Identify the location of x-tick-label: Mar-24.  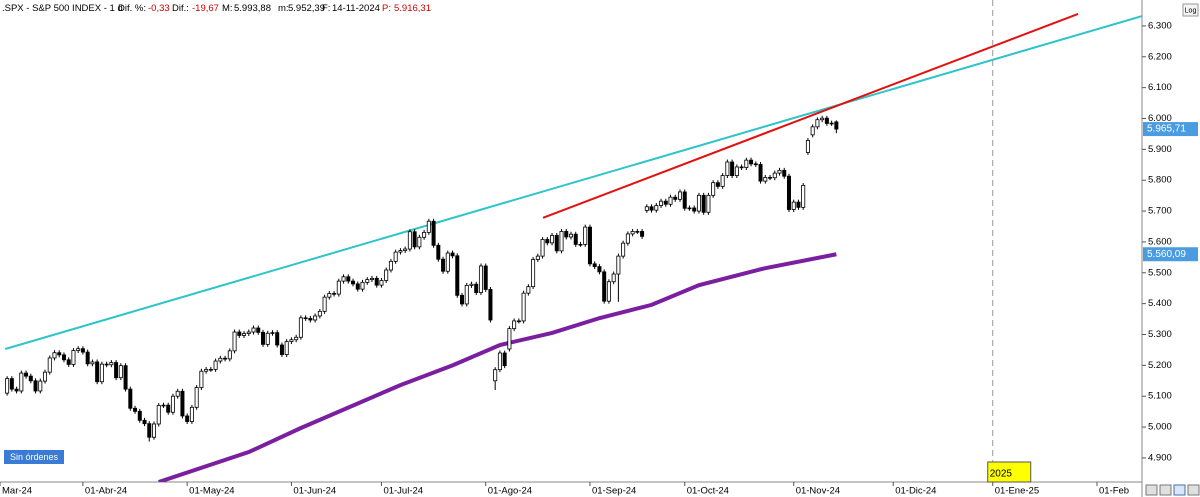
(17, 491).